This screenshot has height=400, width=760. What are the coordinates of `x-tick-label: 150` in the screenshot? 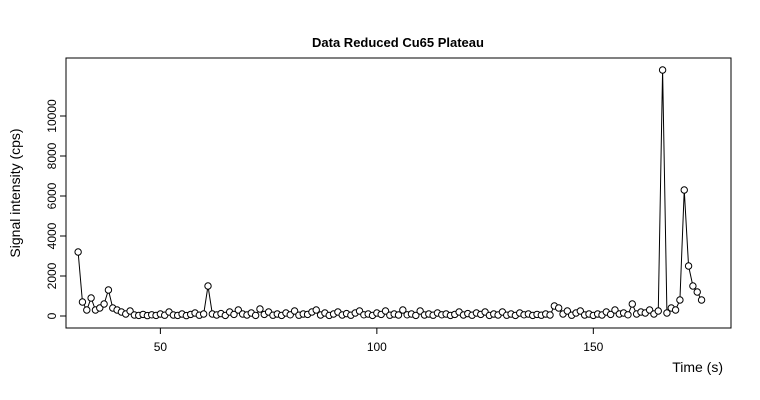 It's located at (593, 347).